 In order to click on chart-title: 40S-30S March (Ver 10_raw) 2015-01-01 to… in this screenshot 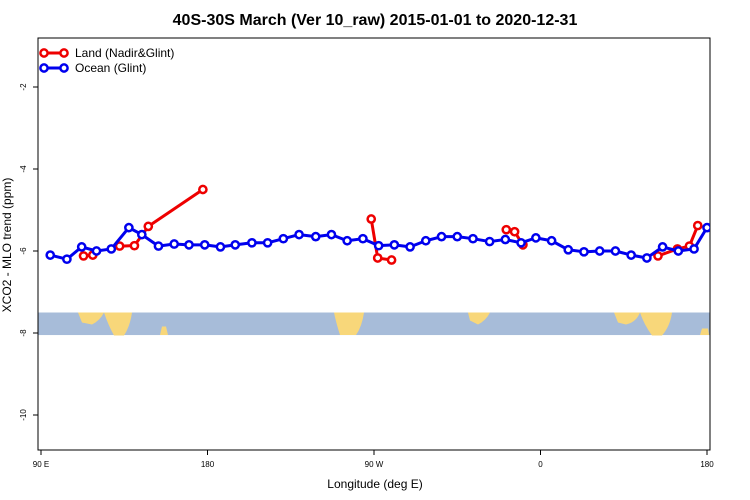, I will do `click(375, 20)`.